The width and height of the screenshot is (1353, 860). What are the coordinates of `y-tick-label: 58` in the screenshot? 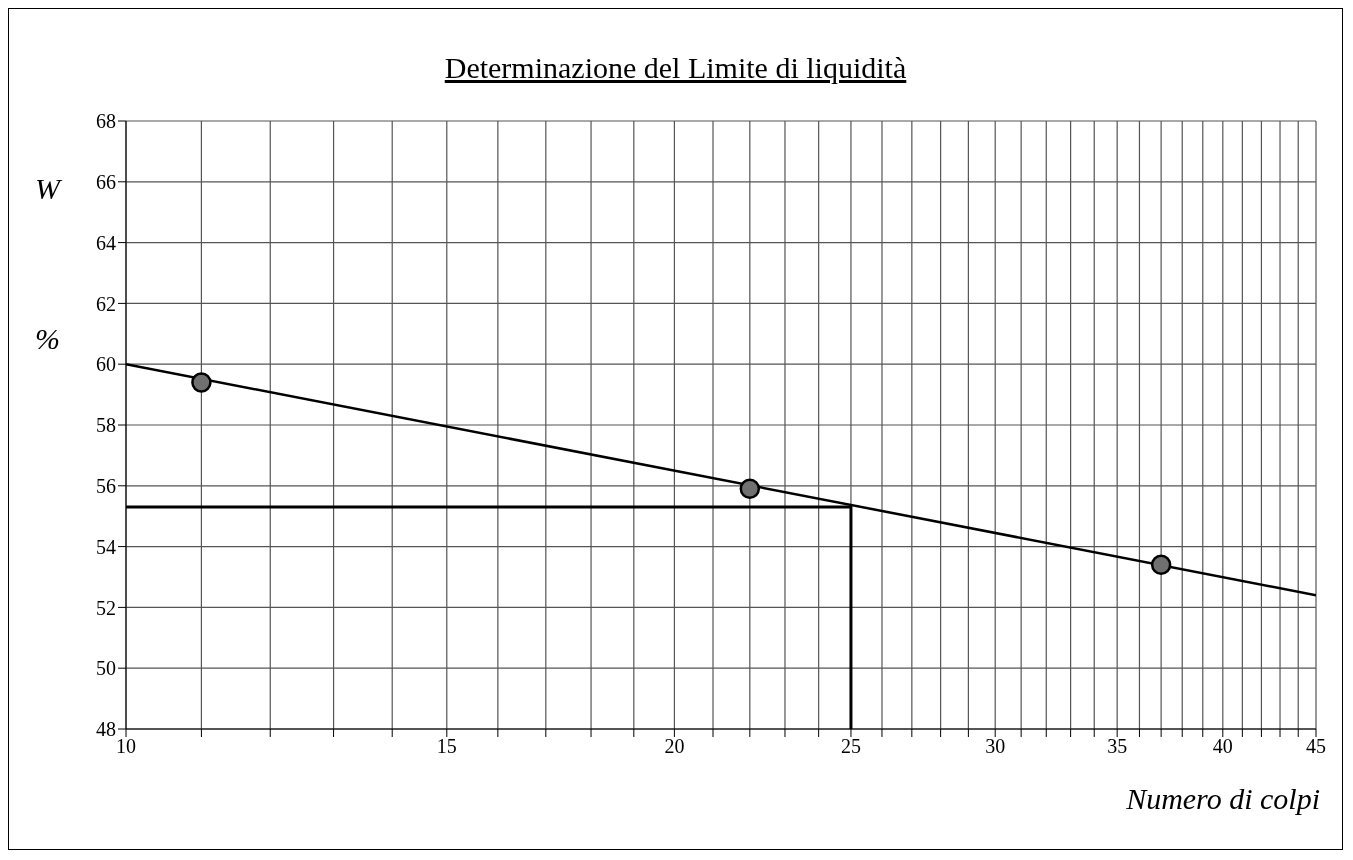 It's located at (106, 425).